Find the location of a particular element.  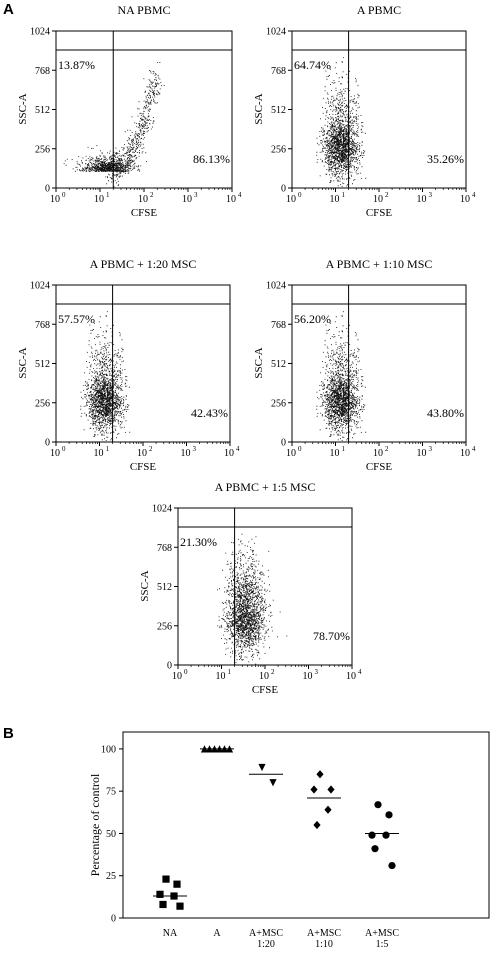

quadrant-percent-left: 21.30% is located at coordinates (198, 542).